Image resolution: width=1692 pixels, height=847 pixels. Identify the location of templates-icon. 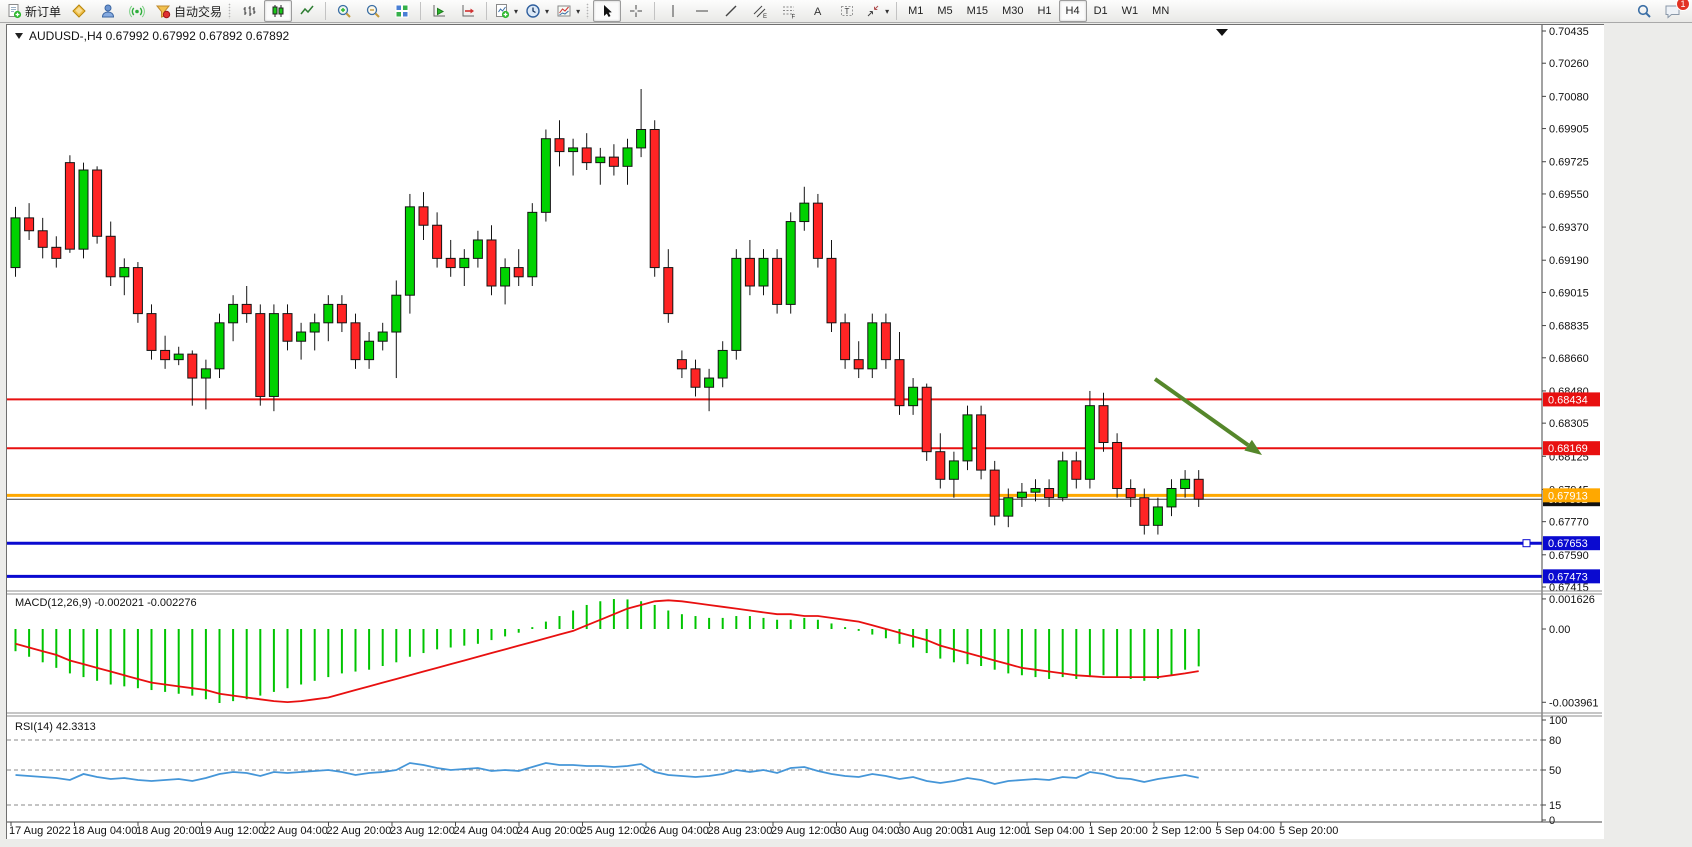
(564, 11).